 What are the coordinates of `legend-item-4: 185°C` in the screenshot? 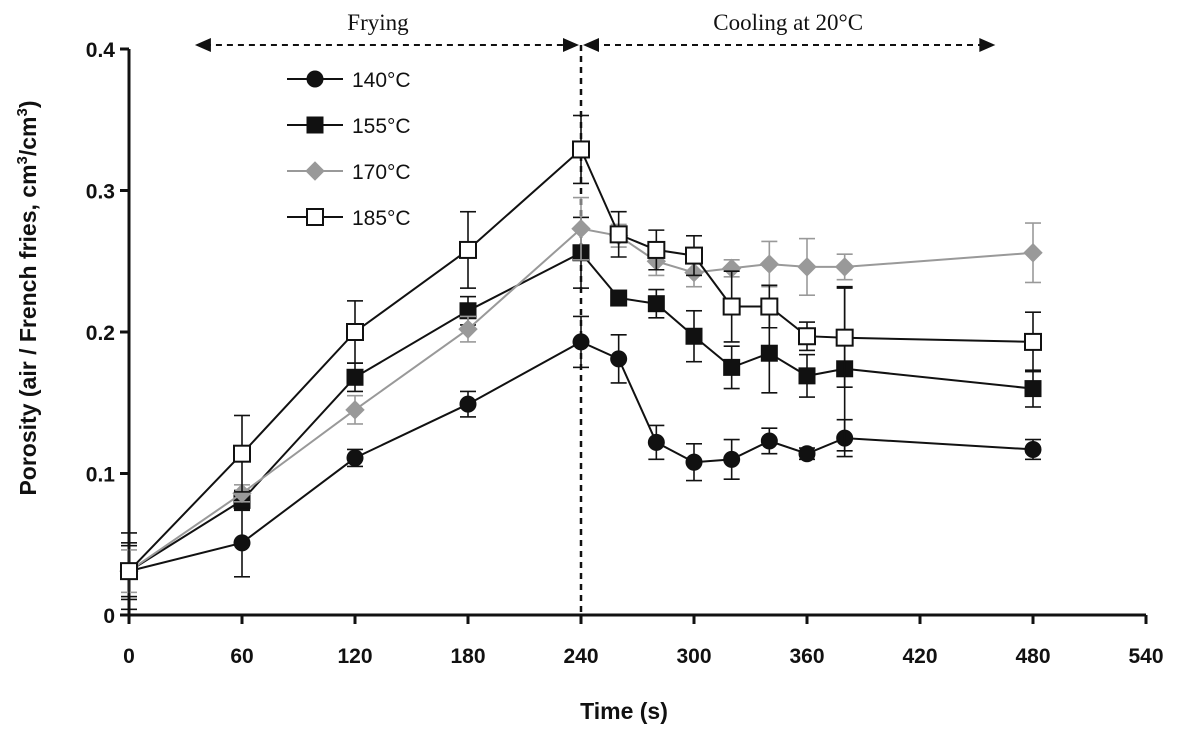 It's located at (349, 218).